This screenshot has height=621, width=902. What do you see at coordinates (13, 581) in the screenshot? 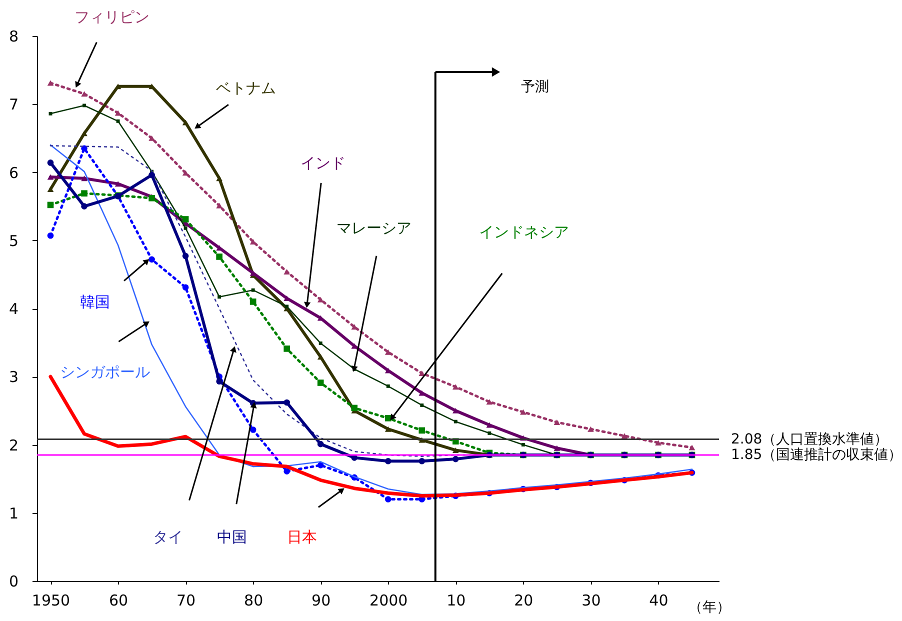
I see `y-tick-label: 0` at bounding box center [13, 581].